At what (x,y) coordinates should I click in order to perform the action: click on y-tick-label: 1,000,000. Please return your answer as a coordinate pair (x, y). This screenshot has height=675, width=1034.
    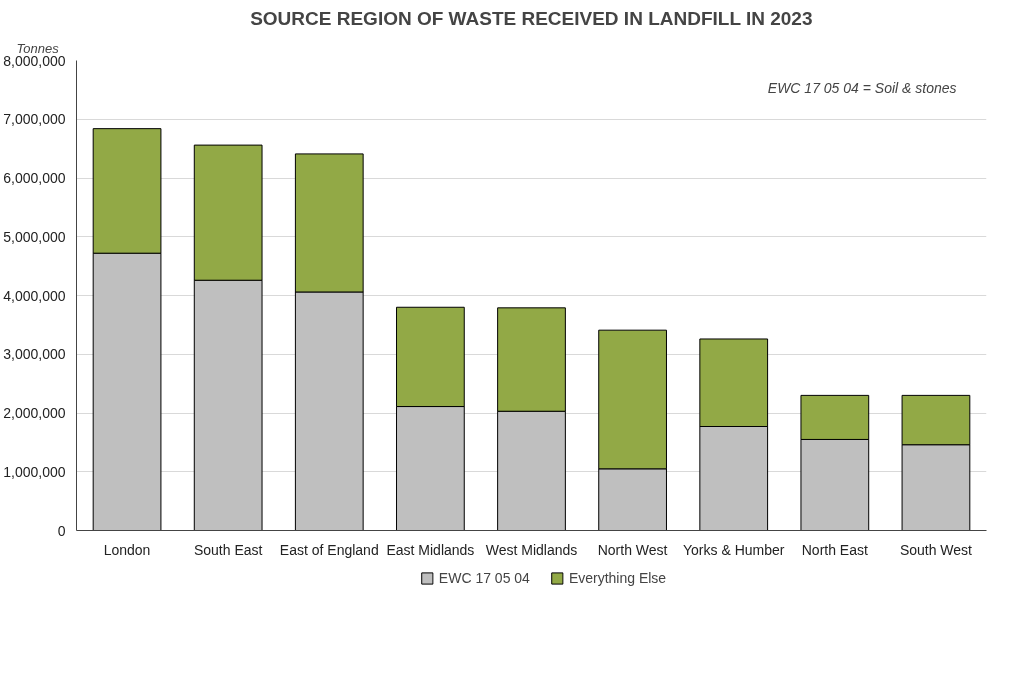
    Looking at the image, I should click on (34, 471).